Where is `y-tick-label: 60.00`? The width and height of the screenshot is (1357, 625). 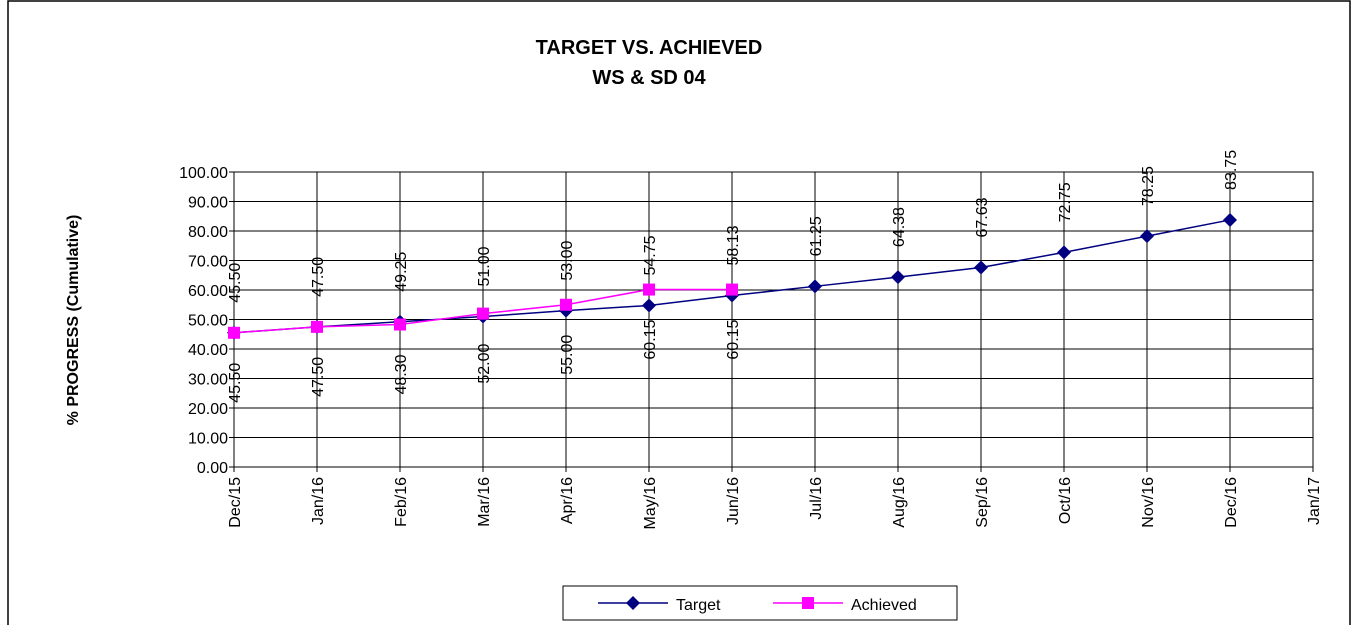
y-tick-label: 60.00 is located at coordinates (208, 291).